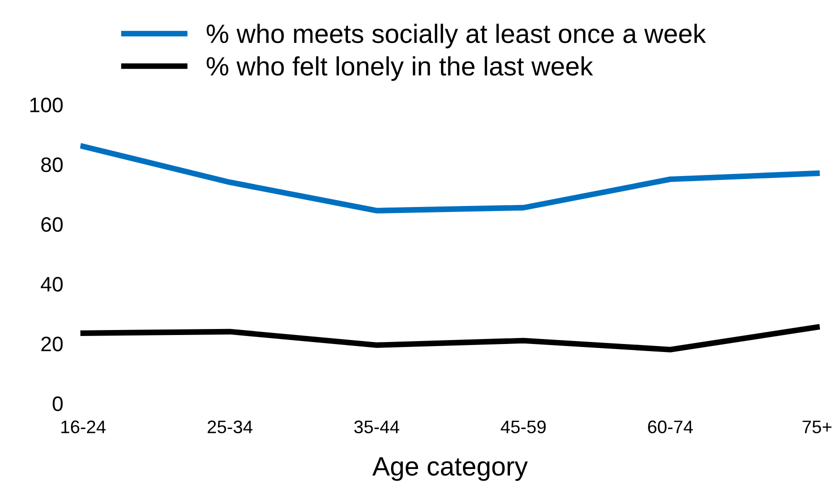  I want to click on legend-label: % who meets socially at least once a week, so click(456, 36).